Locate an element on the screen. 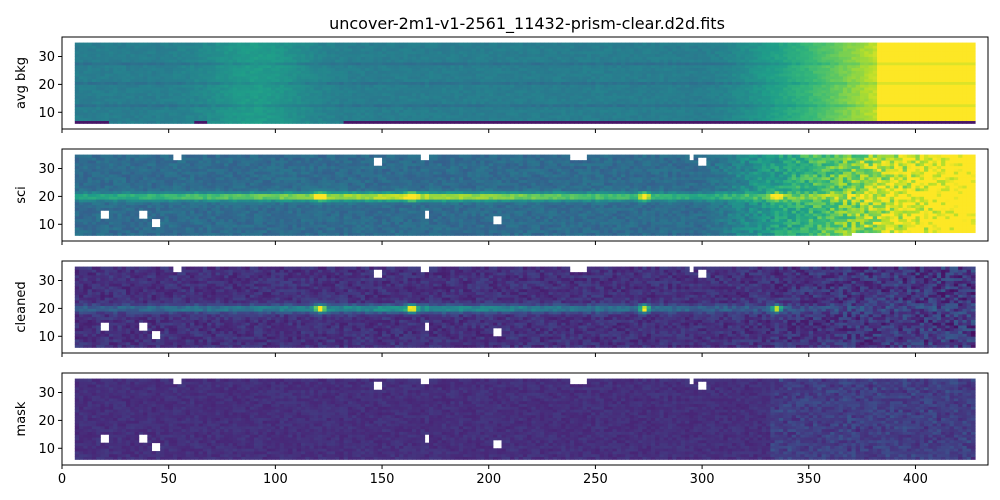  mask-y-tick-label: 10 is located at coordinates (46, 449).